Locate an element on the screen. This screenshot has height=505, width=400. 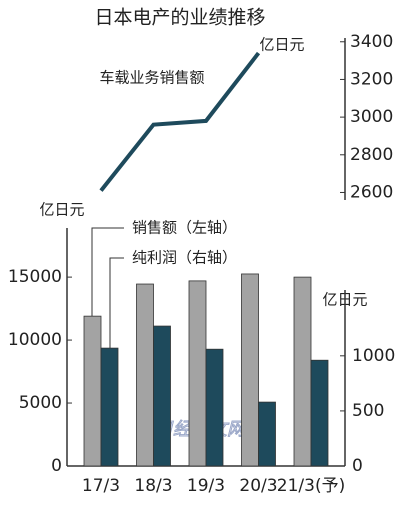
x-tick-label: 19/3 is located at coordinates (206, 486).